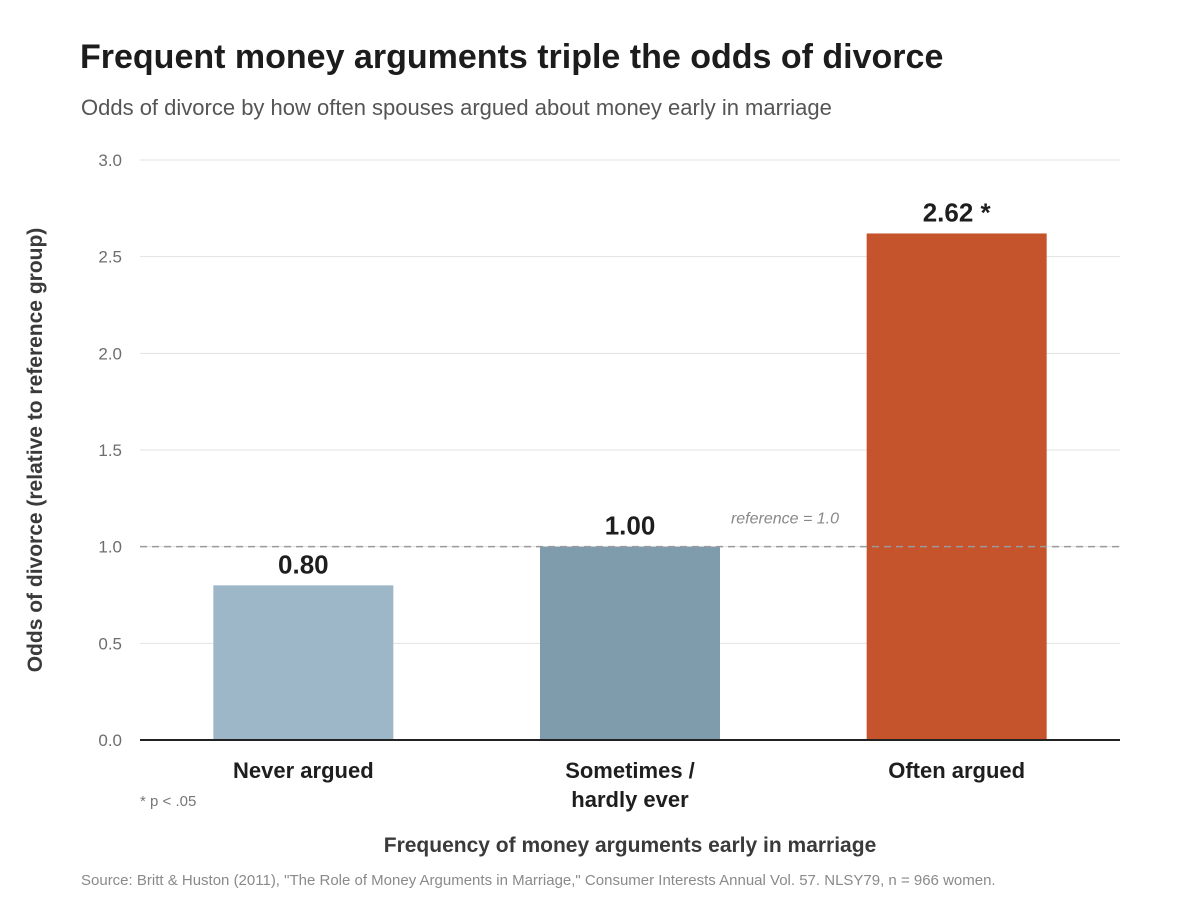  Describe the element at coordinates (110, 450) in the screenshot. I see `y-tick-label: 1.5` at that location.